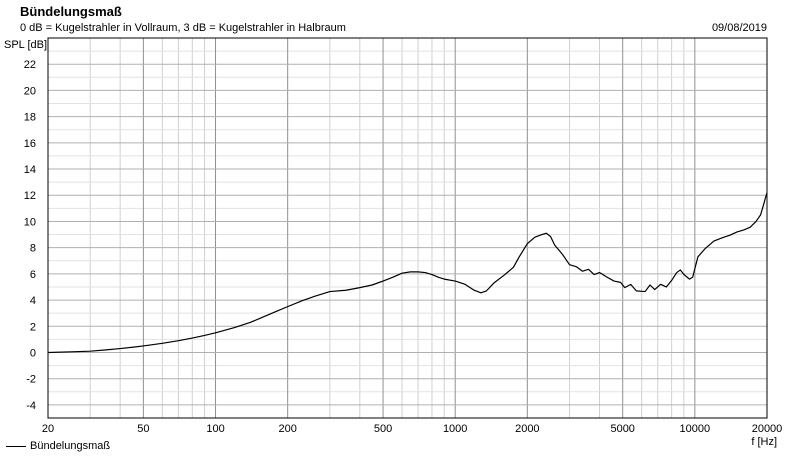  What do you see at coordinates (16, 446) in the screenshot?
I see `legend-swatch` at bounding box center [16, 446].